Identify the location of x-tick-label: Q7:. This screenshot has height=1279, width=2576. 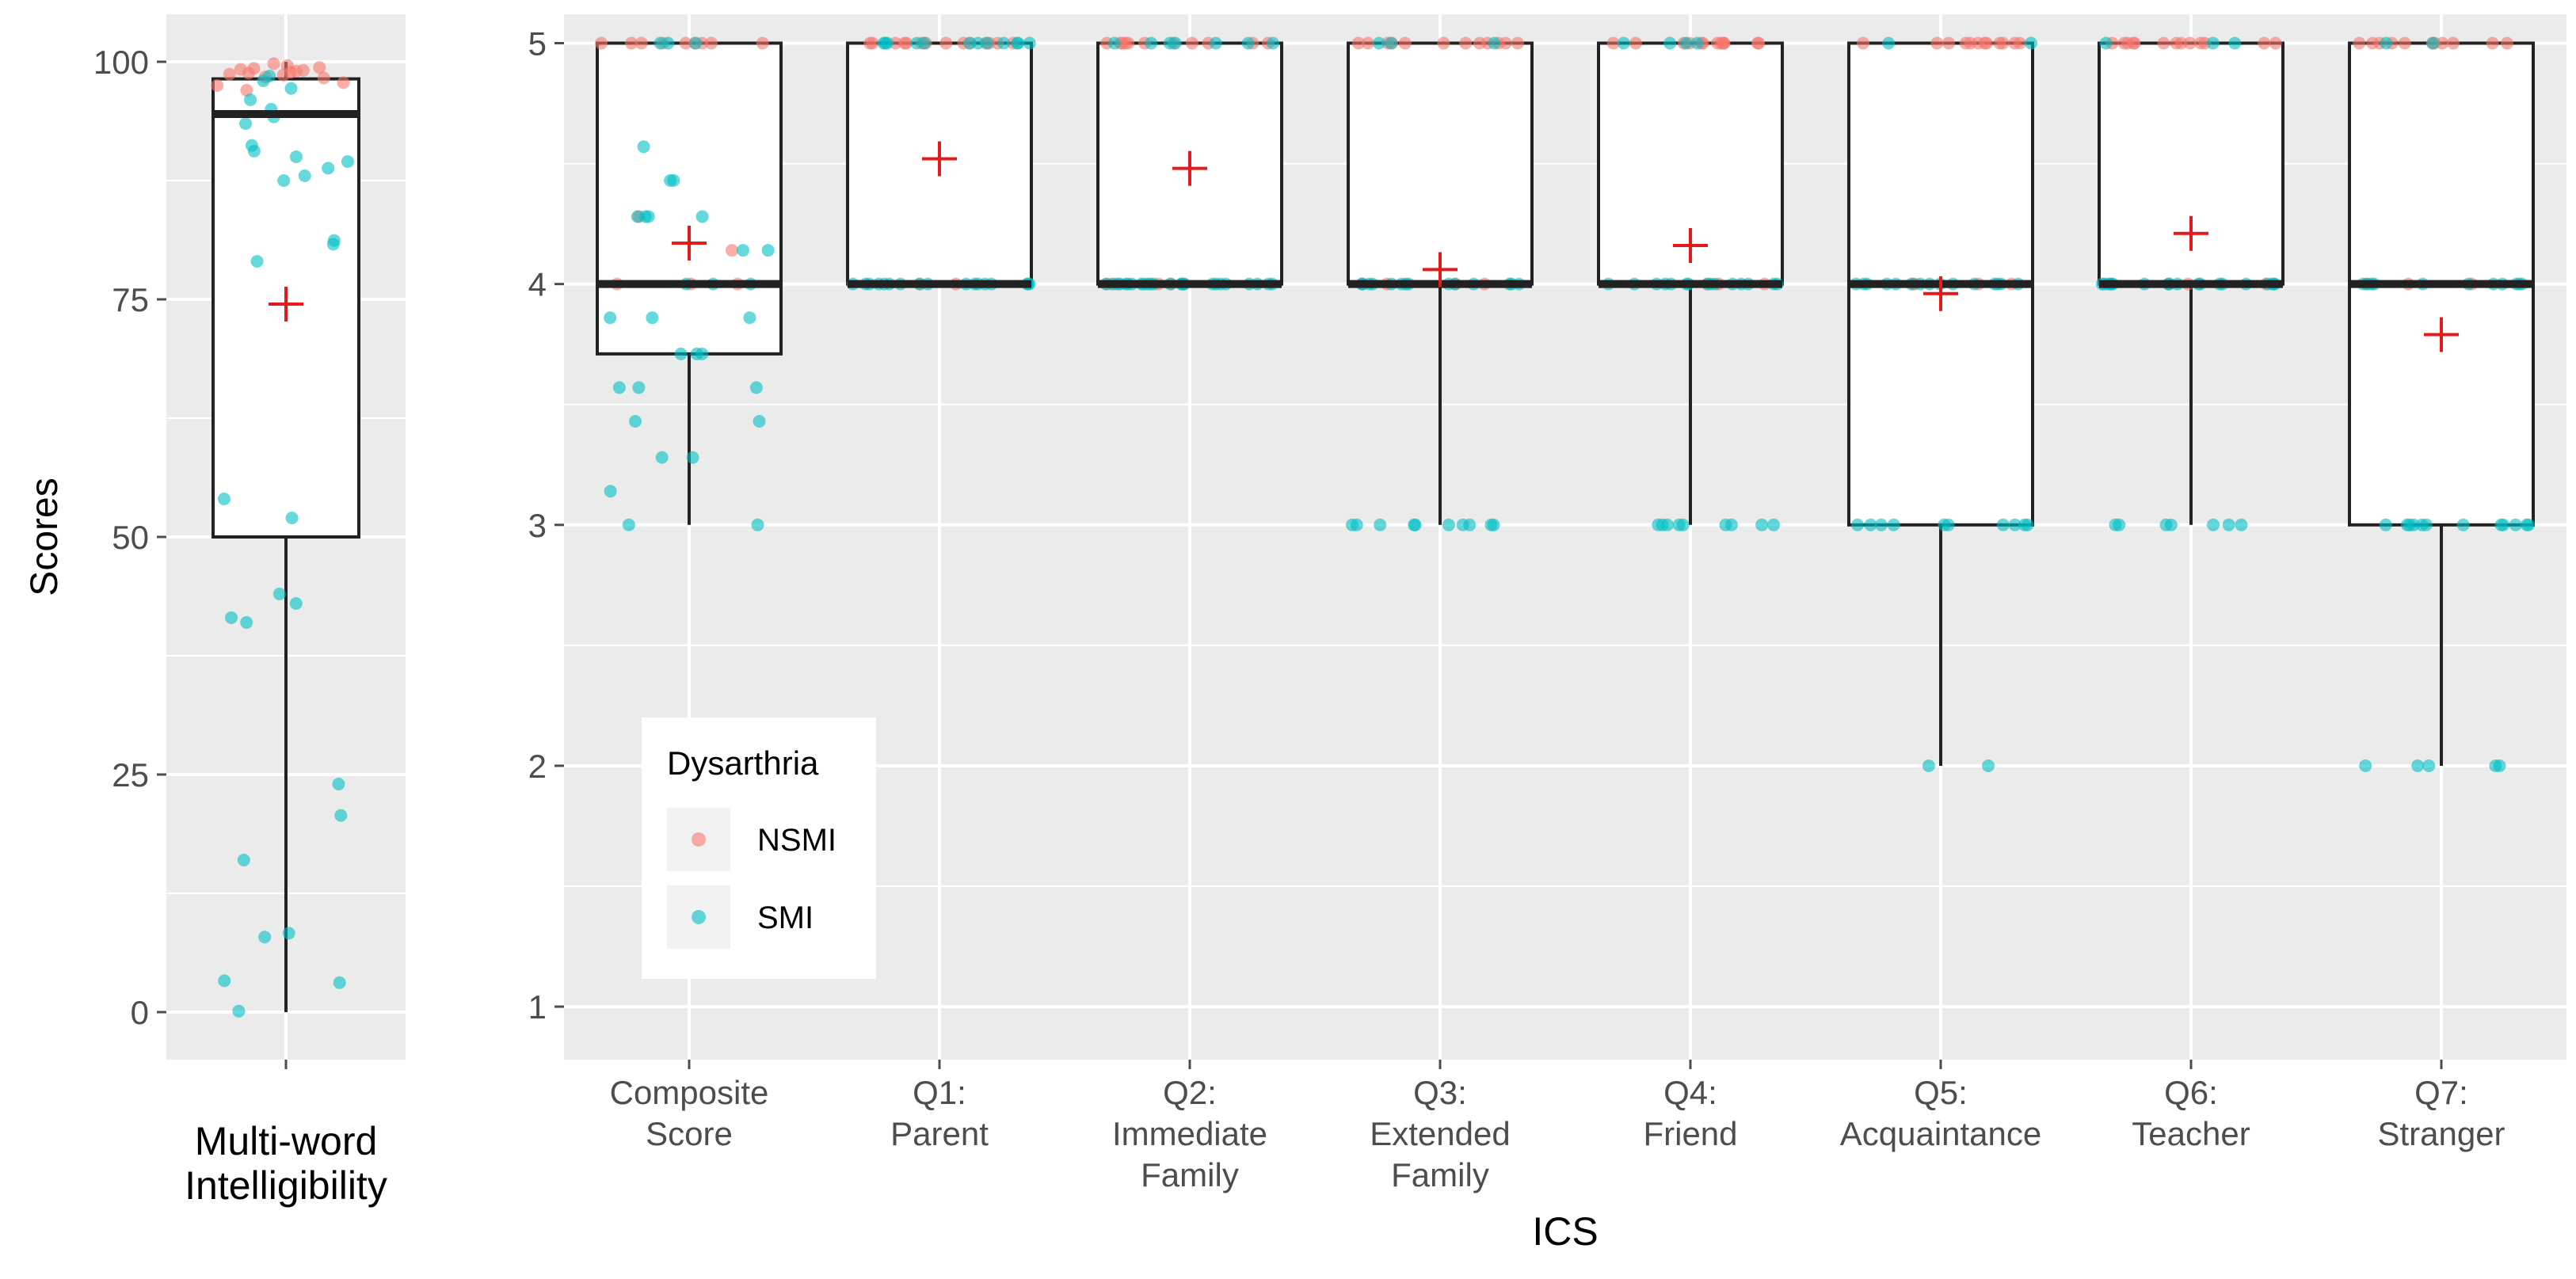
(2441, 1092).